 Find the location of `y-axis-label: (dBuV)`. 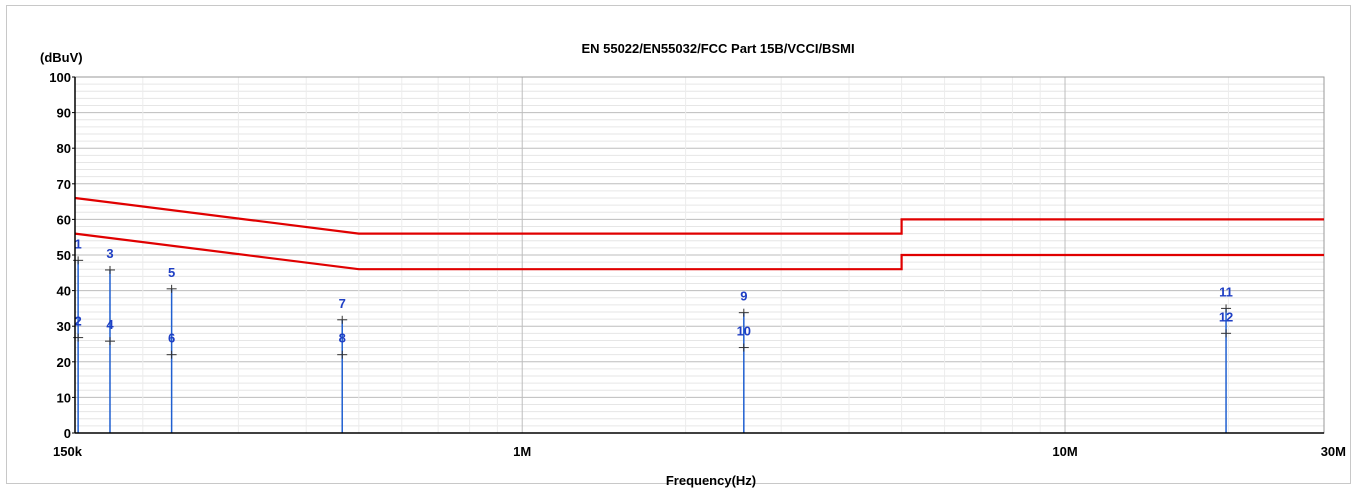

y-axis-label: (dBuV) is located at coordinates (61, 57).